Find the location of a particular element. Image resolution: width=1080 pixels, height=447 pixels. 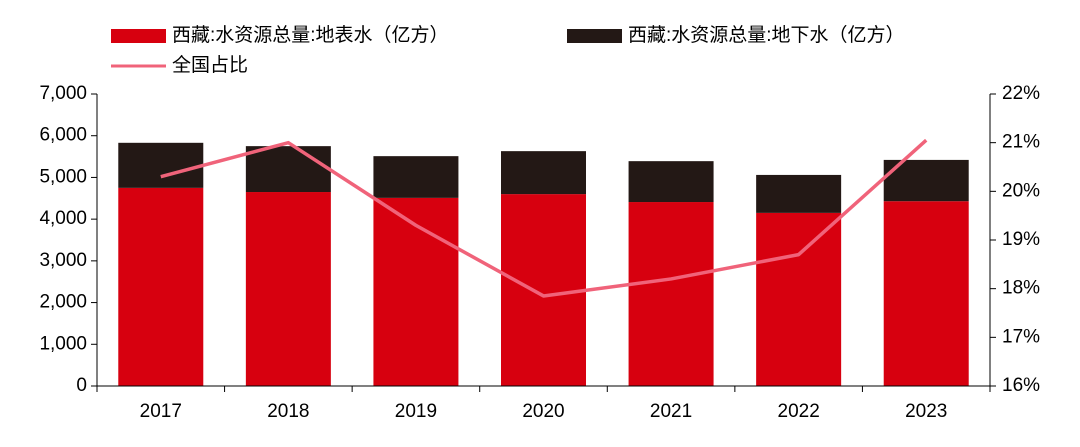

y-tick-label: 0 is located at coordinates (81, 385).